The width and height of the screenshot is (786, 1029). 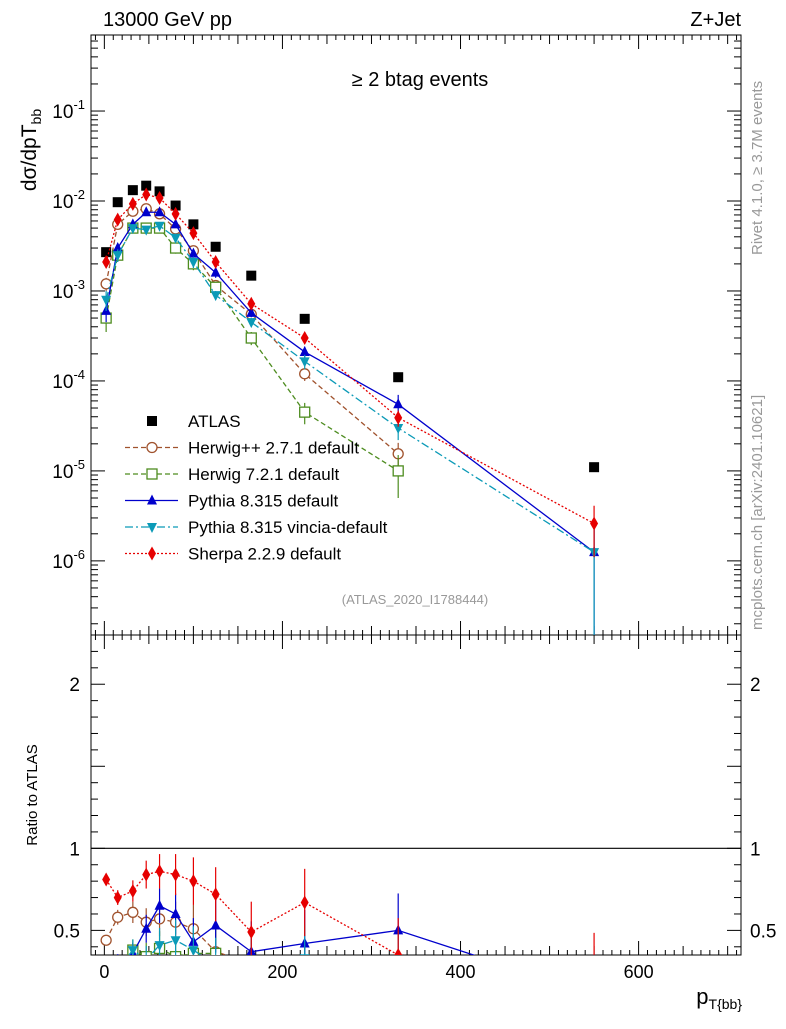 I want to click on legend-item: Herwig++ 2.7.1 default, so click(x=242, y=448).